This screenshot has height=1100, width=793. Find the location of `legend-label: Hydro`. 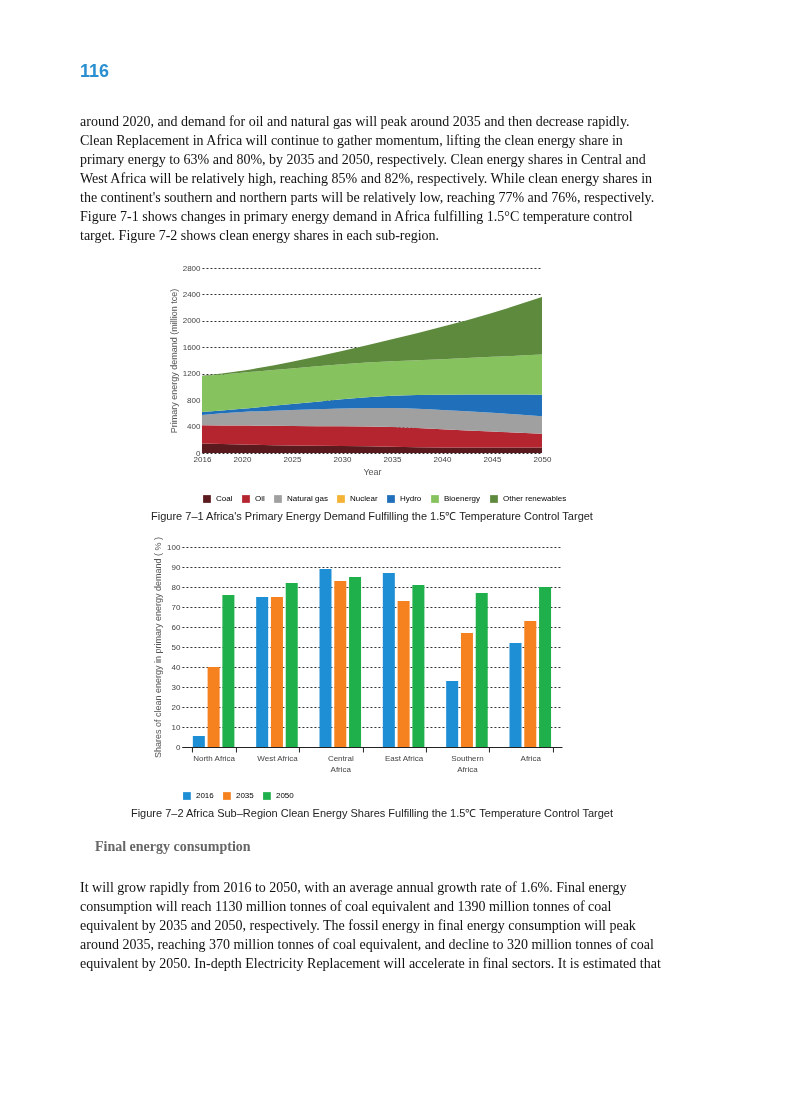

legend-label: Hydro is located at coordinates (410, 498).